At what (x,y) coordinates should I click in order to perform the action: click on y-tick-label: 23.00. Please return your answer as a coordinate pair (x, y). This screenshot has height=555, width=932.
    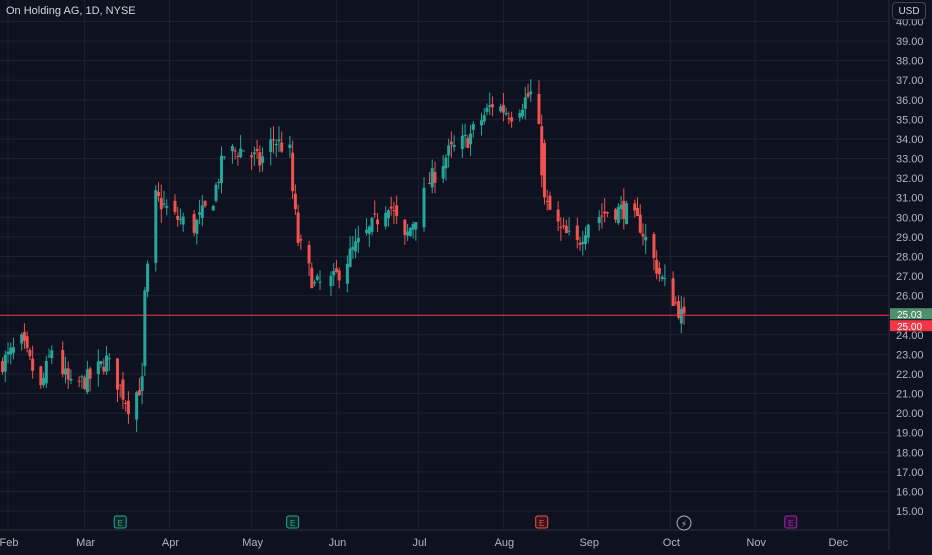
    Looking at the image, I should click on (910, 355).